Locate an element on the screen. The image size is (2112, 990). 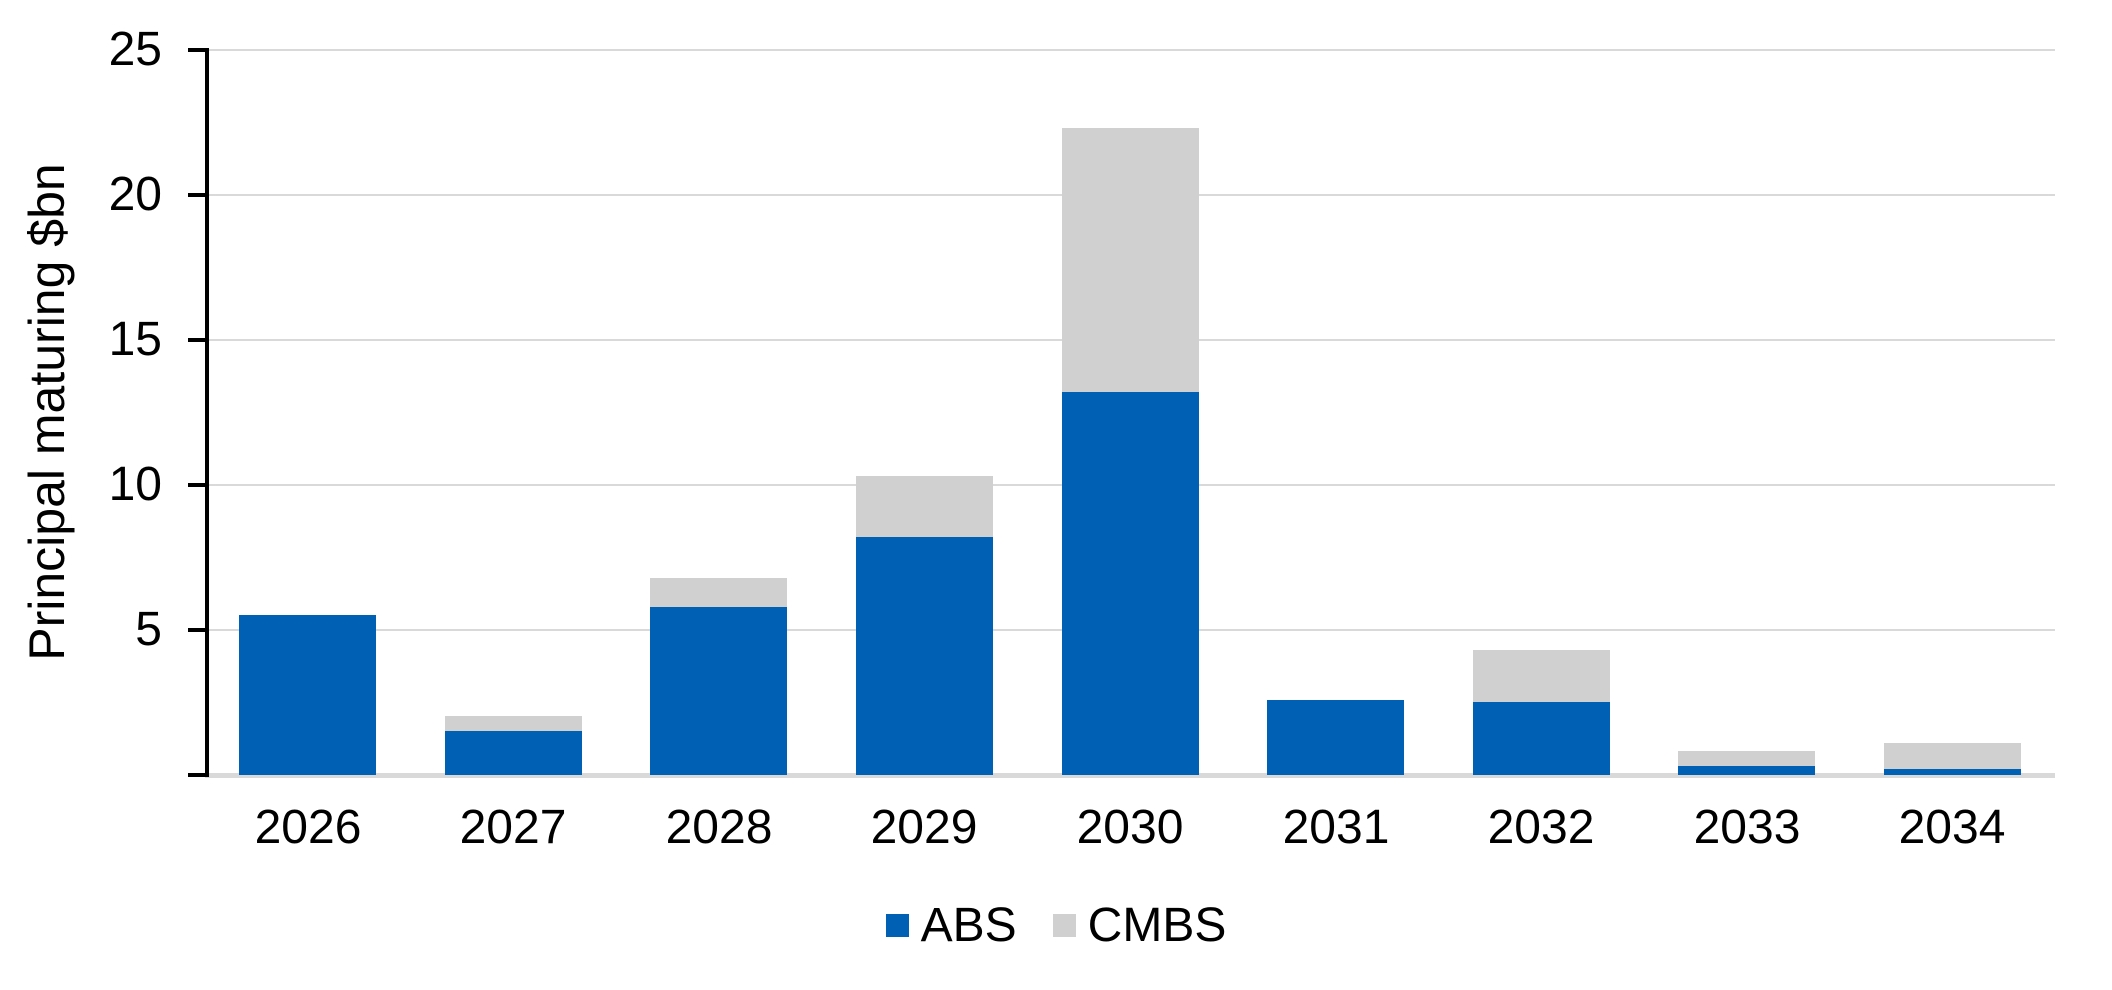
bar-segment-abs-2030 is located at coordinates (1130, 583).